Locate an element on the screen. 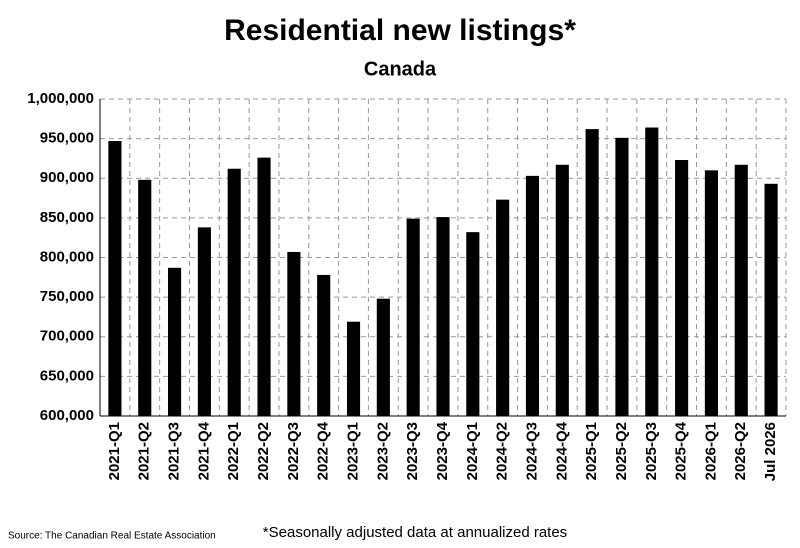 The image size is (800, 548). y-tick-label: 800,000 is located at coordinates (67, 256).